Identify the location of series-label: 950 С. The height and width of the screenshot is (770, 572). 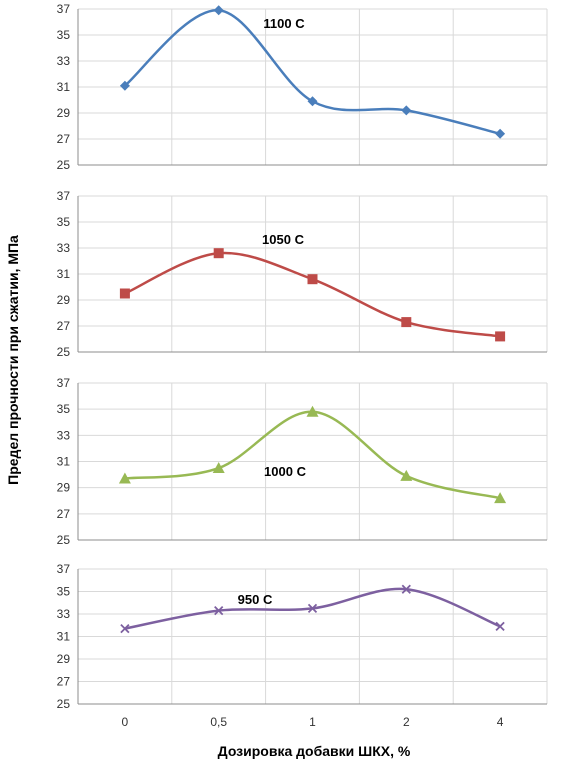
(255, 599).